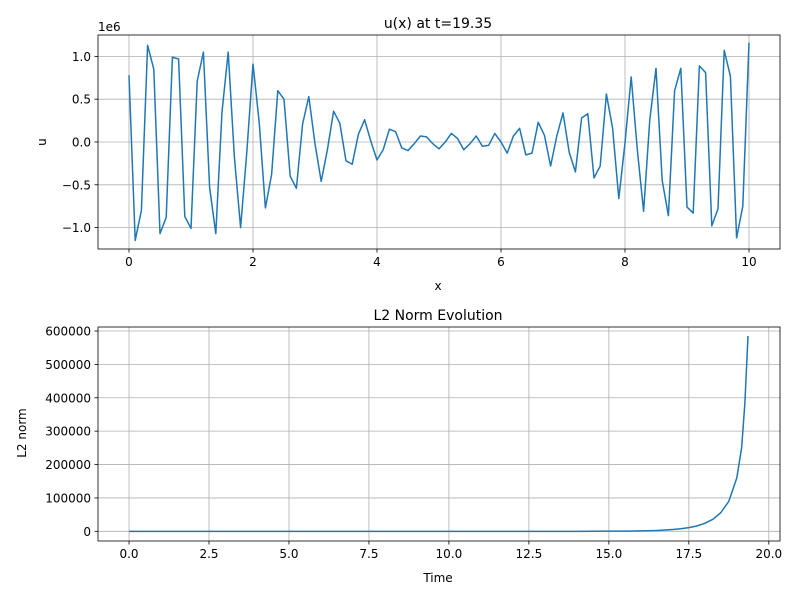  What do you see at coordinates (501, 262) in the screenshot?
I see `x-tick-label: 6` at bounding box center [501, 262].